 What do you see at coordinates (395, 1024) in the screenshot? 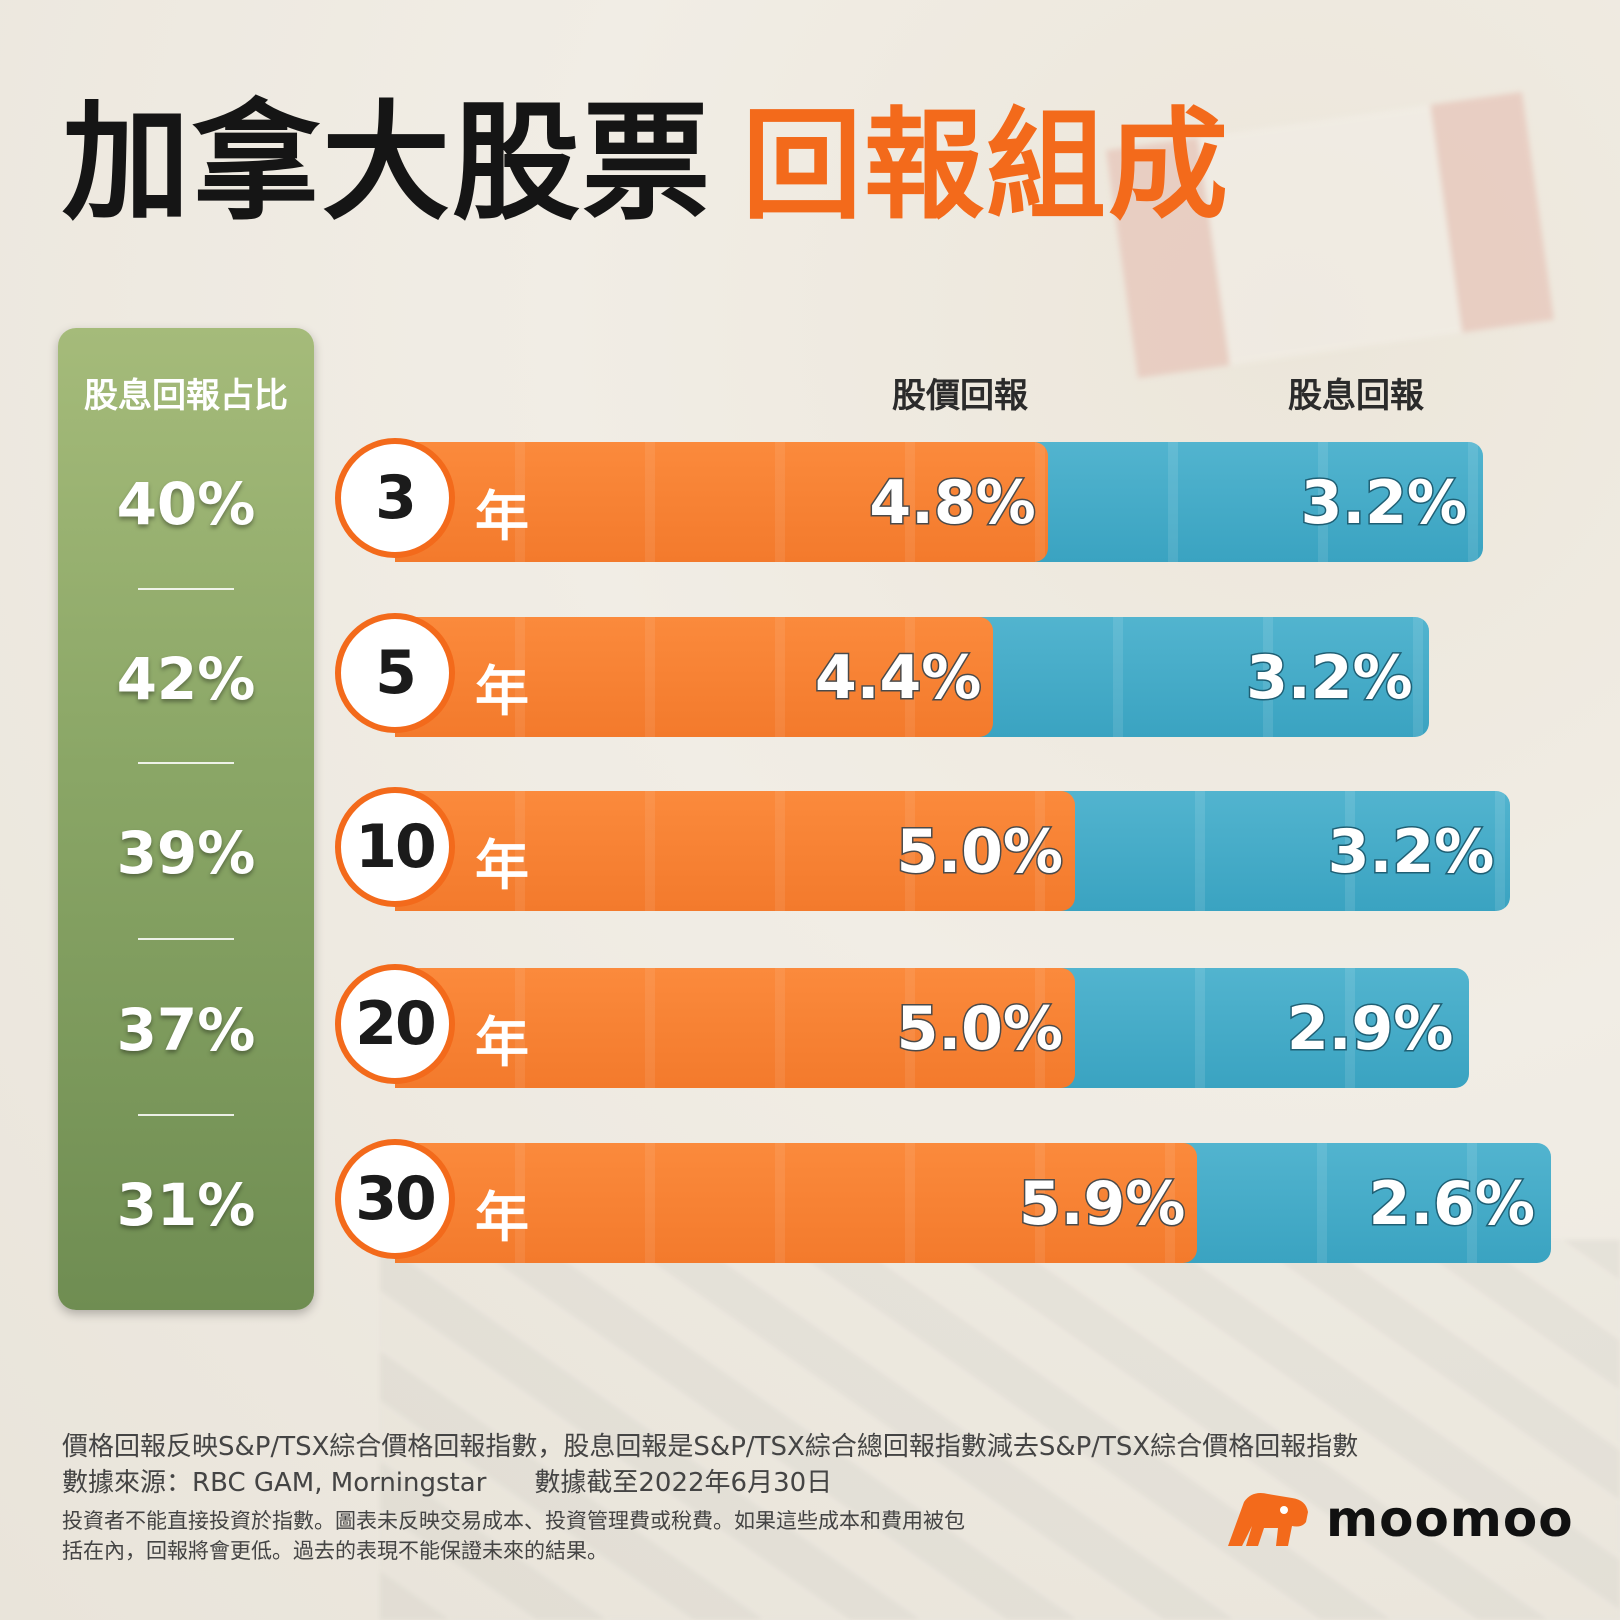
I see `year-circle-label: 20` at bounding box center [395, 1024].